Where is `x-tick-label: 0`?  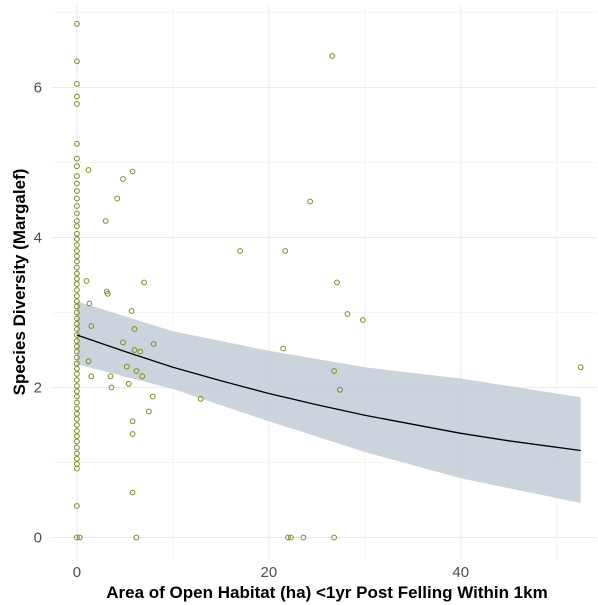 x-tick-label: 0 is located at coordinates (77, 572).